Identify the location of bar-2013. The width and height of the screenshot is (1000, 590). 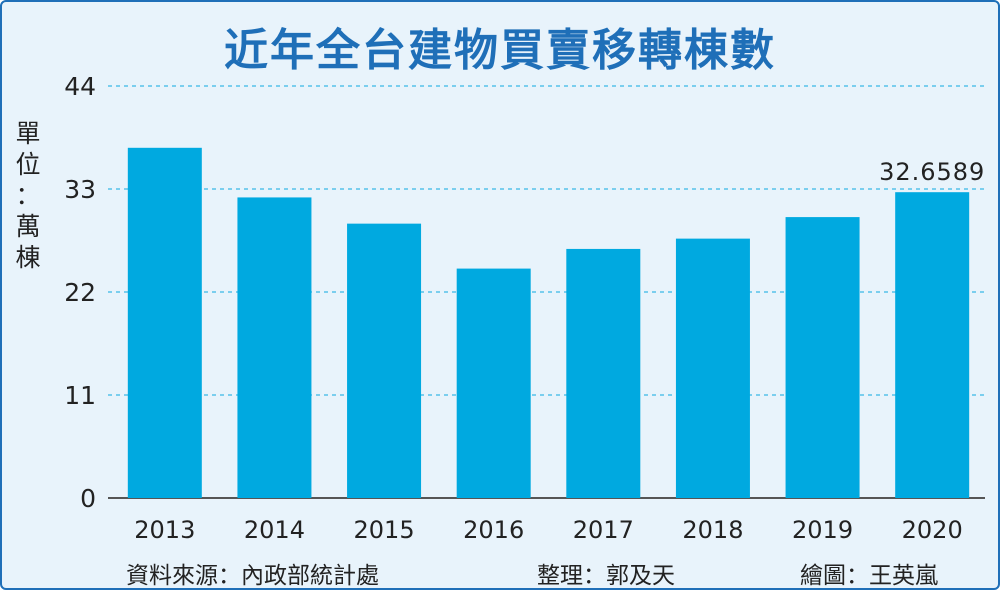
(164, 323).